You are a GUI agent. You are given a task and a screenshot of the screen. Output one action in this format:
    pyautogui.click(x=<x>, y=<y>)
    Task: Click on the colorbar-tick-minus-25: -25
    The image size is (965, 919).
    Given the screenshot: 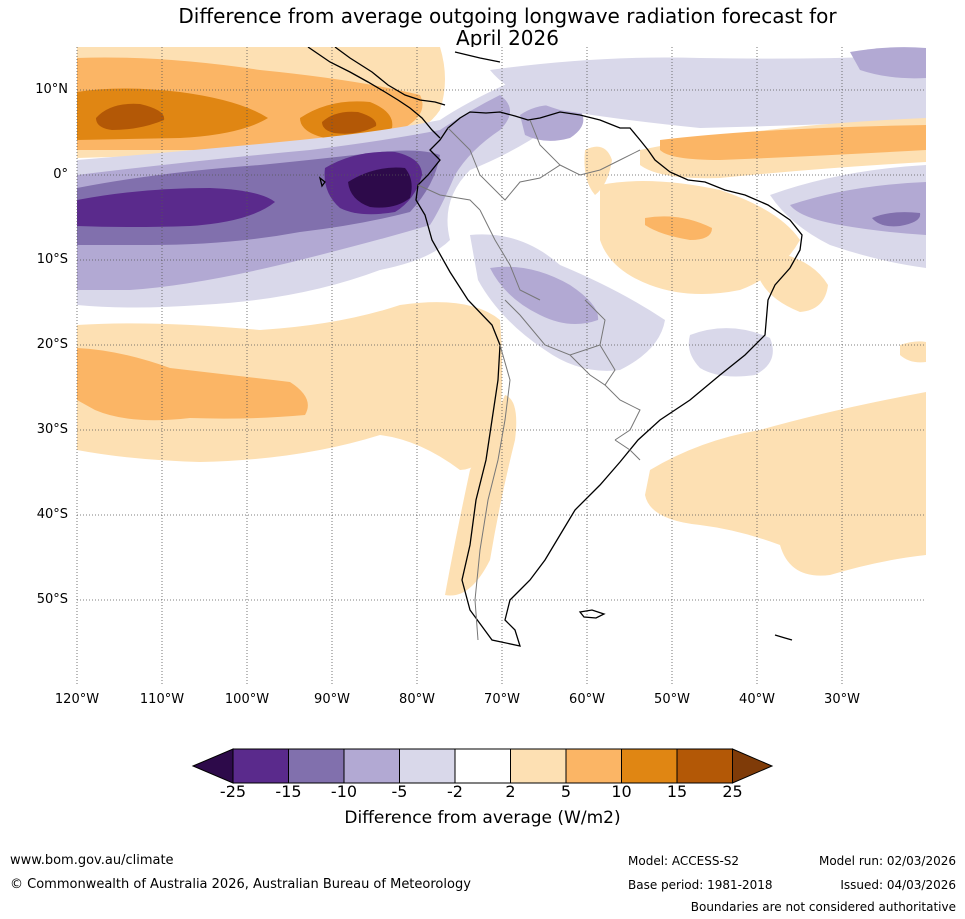 What is the action you would take?
    pyautogui.click(x=233, y=791)
    